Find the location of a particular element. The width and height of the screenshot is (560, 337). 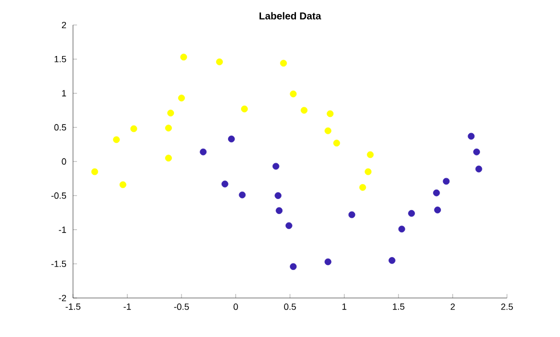

x-tick-label: 2 is located at coordinates (452, 307).